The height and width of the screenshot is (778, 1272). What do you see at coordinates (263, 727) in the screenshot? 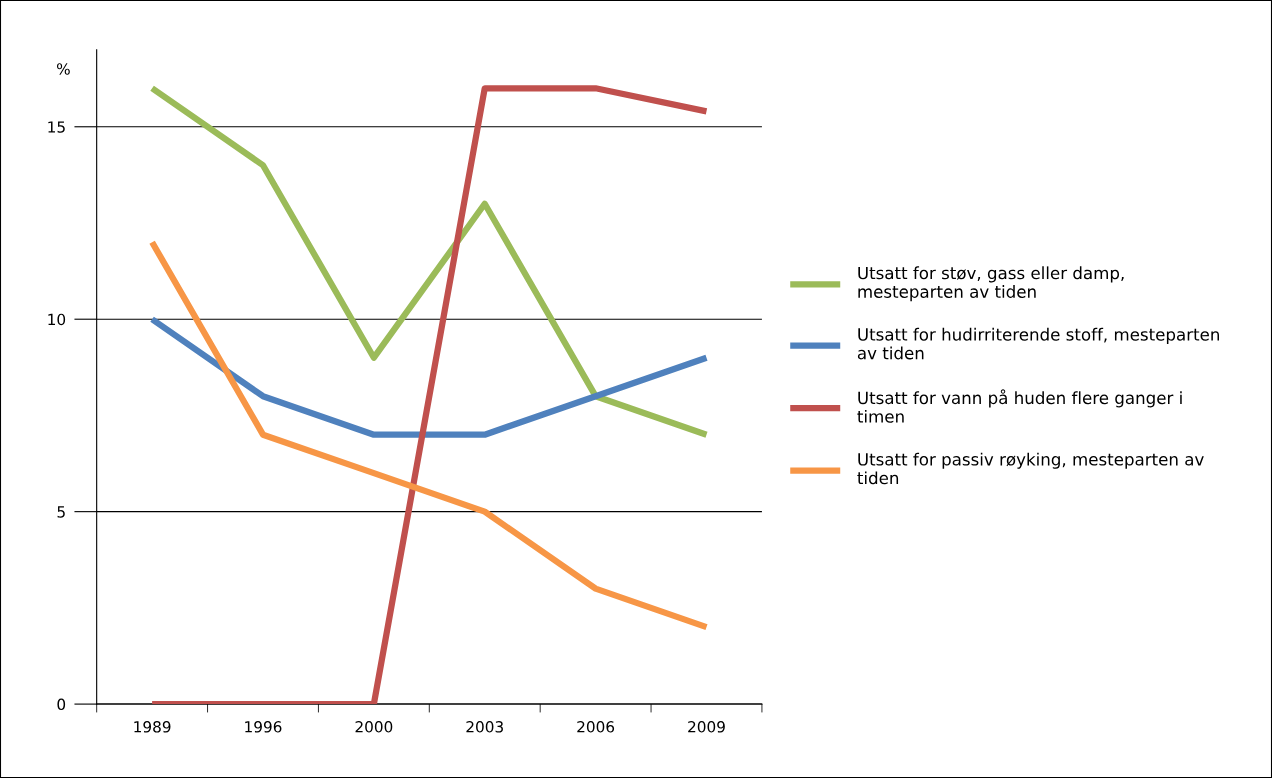
I see `x-tick-label: 1996` at bounding box center [263, 727].